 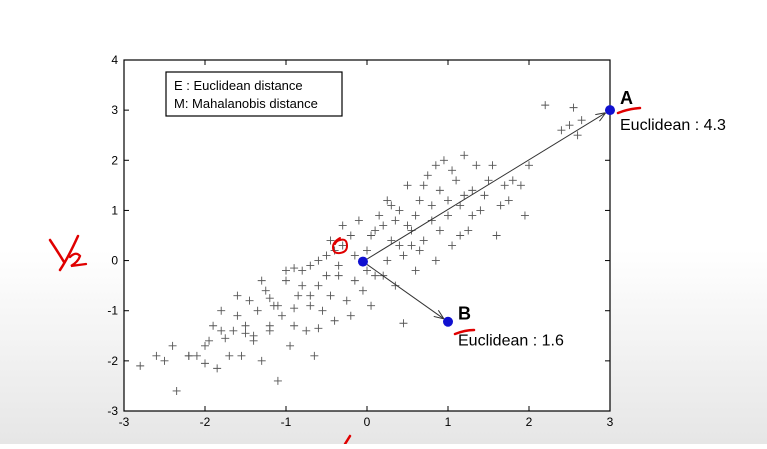 What do you see at coordinates (114, 210) in the screenshot?
I see `y-tick-label: 1` at bounding box center [114, 210].